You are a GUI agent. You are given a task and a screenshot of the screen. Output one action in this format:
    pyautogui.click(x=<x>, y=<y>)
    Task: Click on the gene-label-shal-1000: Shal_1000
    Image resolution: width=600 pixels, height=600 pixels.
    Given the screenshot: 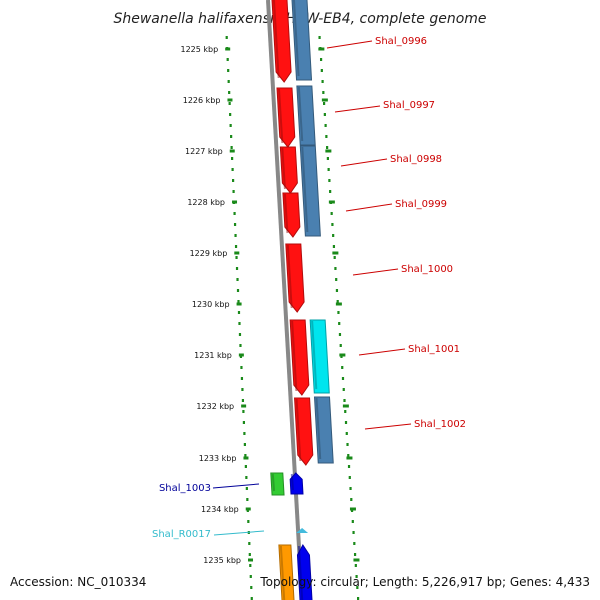 What is the action you would take?
    pyautogui.click(x=402, y=270)
    